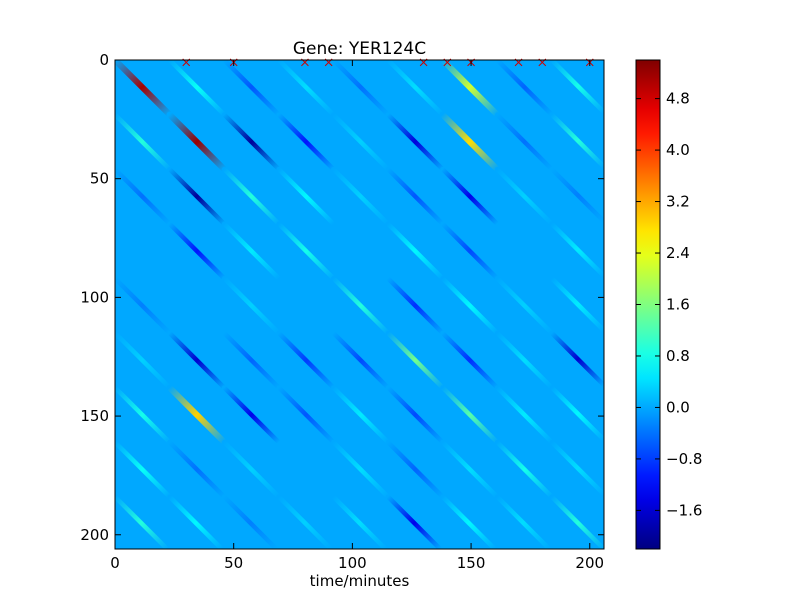 The width and height of the screenshot is (812, 616). Describe the element at coordinates (360, 581) in the screenshot. I see `x-axis-label: time/minutes` at that location.